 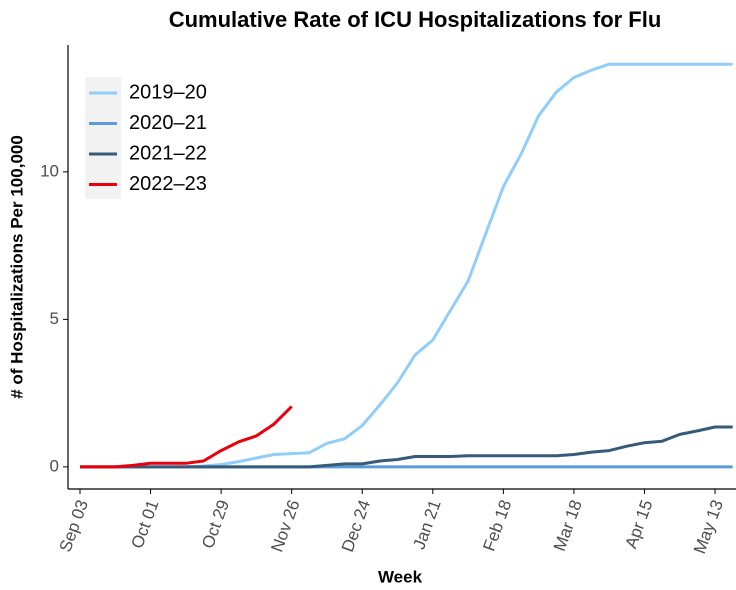 What do you see at coordinates (497, 525) in the screenshot?
I see `x-tick-label: Feb 18` at bounding box center [497, 525].